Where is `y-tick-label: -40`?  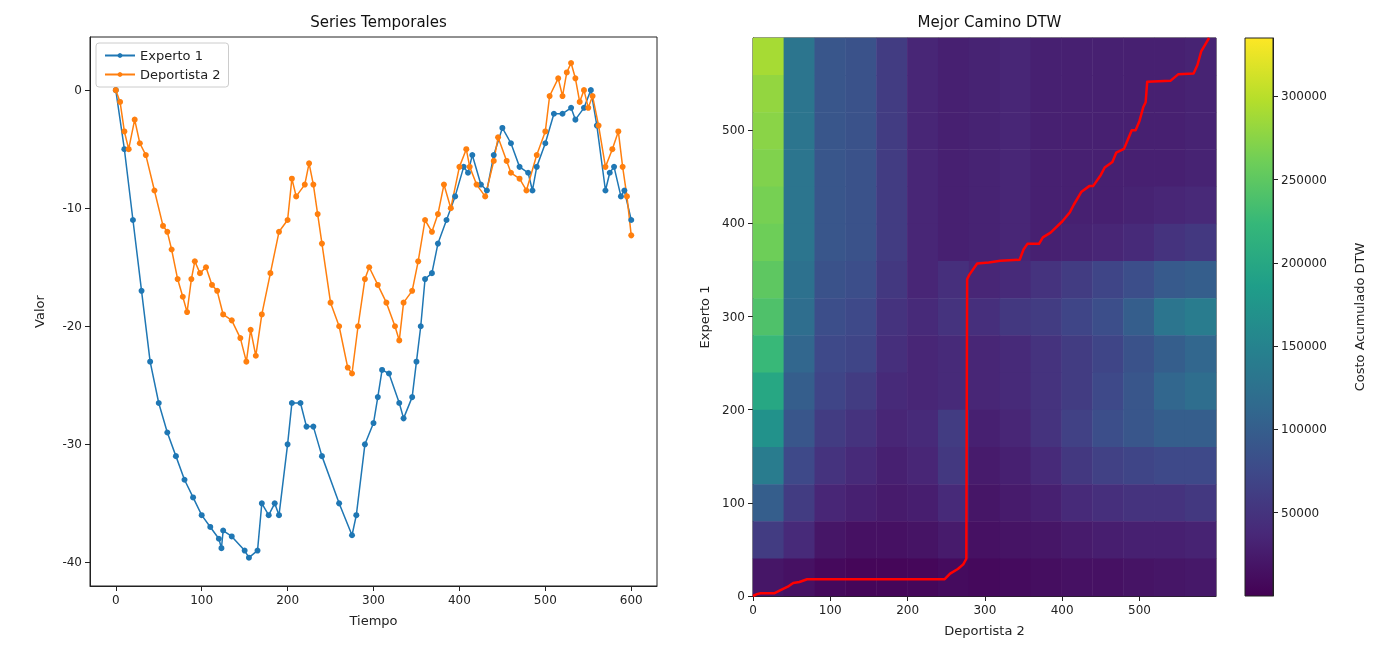 y-tick-label: -40 is located at coordinates (72, 562).